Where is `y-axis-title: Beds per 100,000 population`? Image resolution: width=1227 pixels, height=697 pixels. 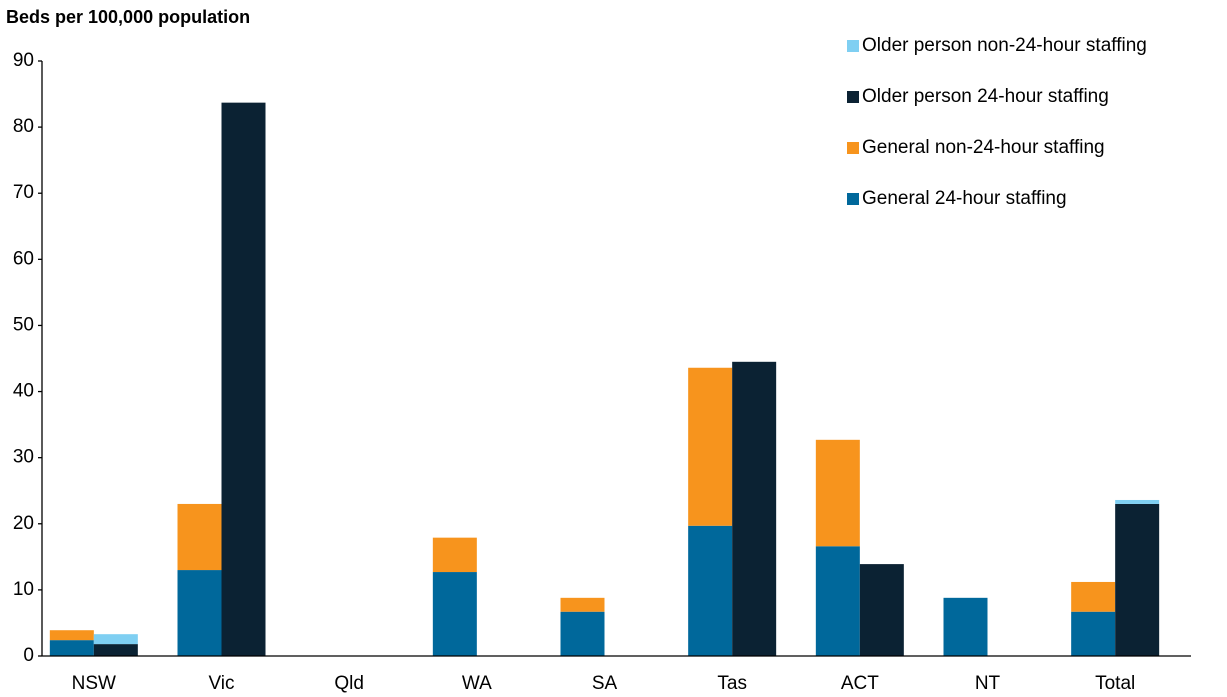 y-axis-title: Beds per 100,000 population is located at coordinates (128, 17).